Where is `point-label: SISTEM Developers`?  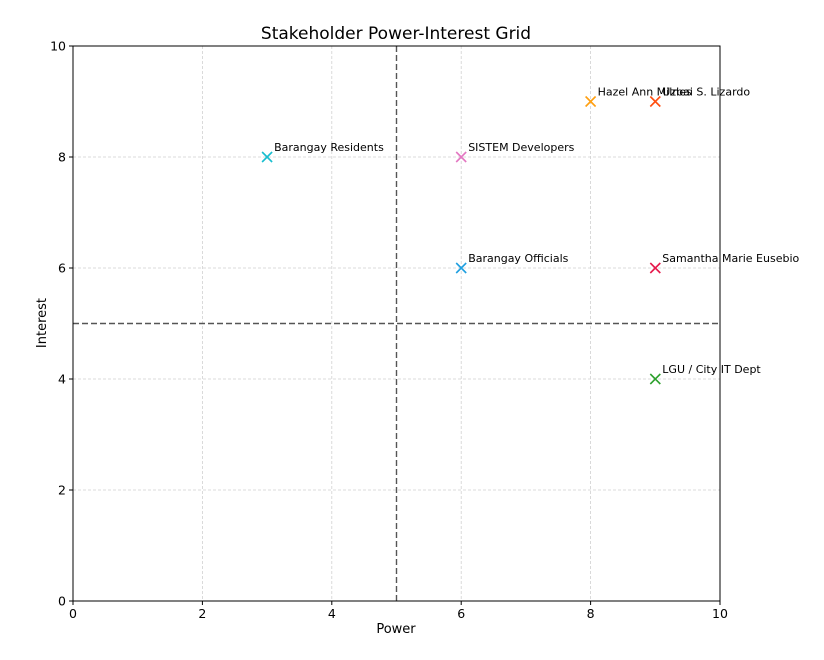
point-label: SISTEM Developers is located at coordinates (521, 147).